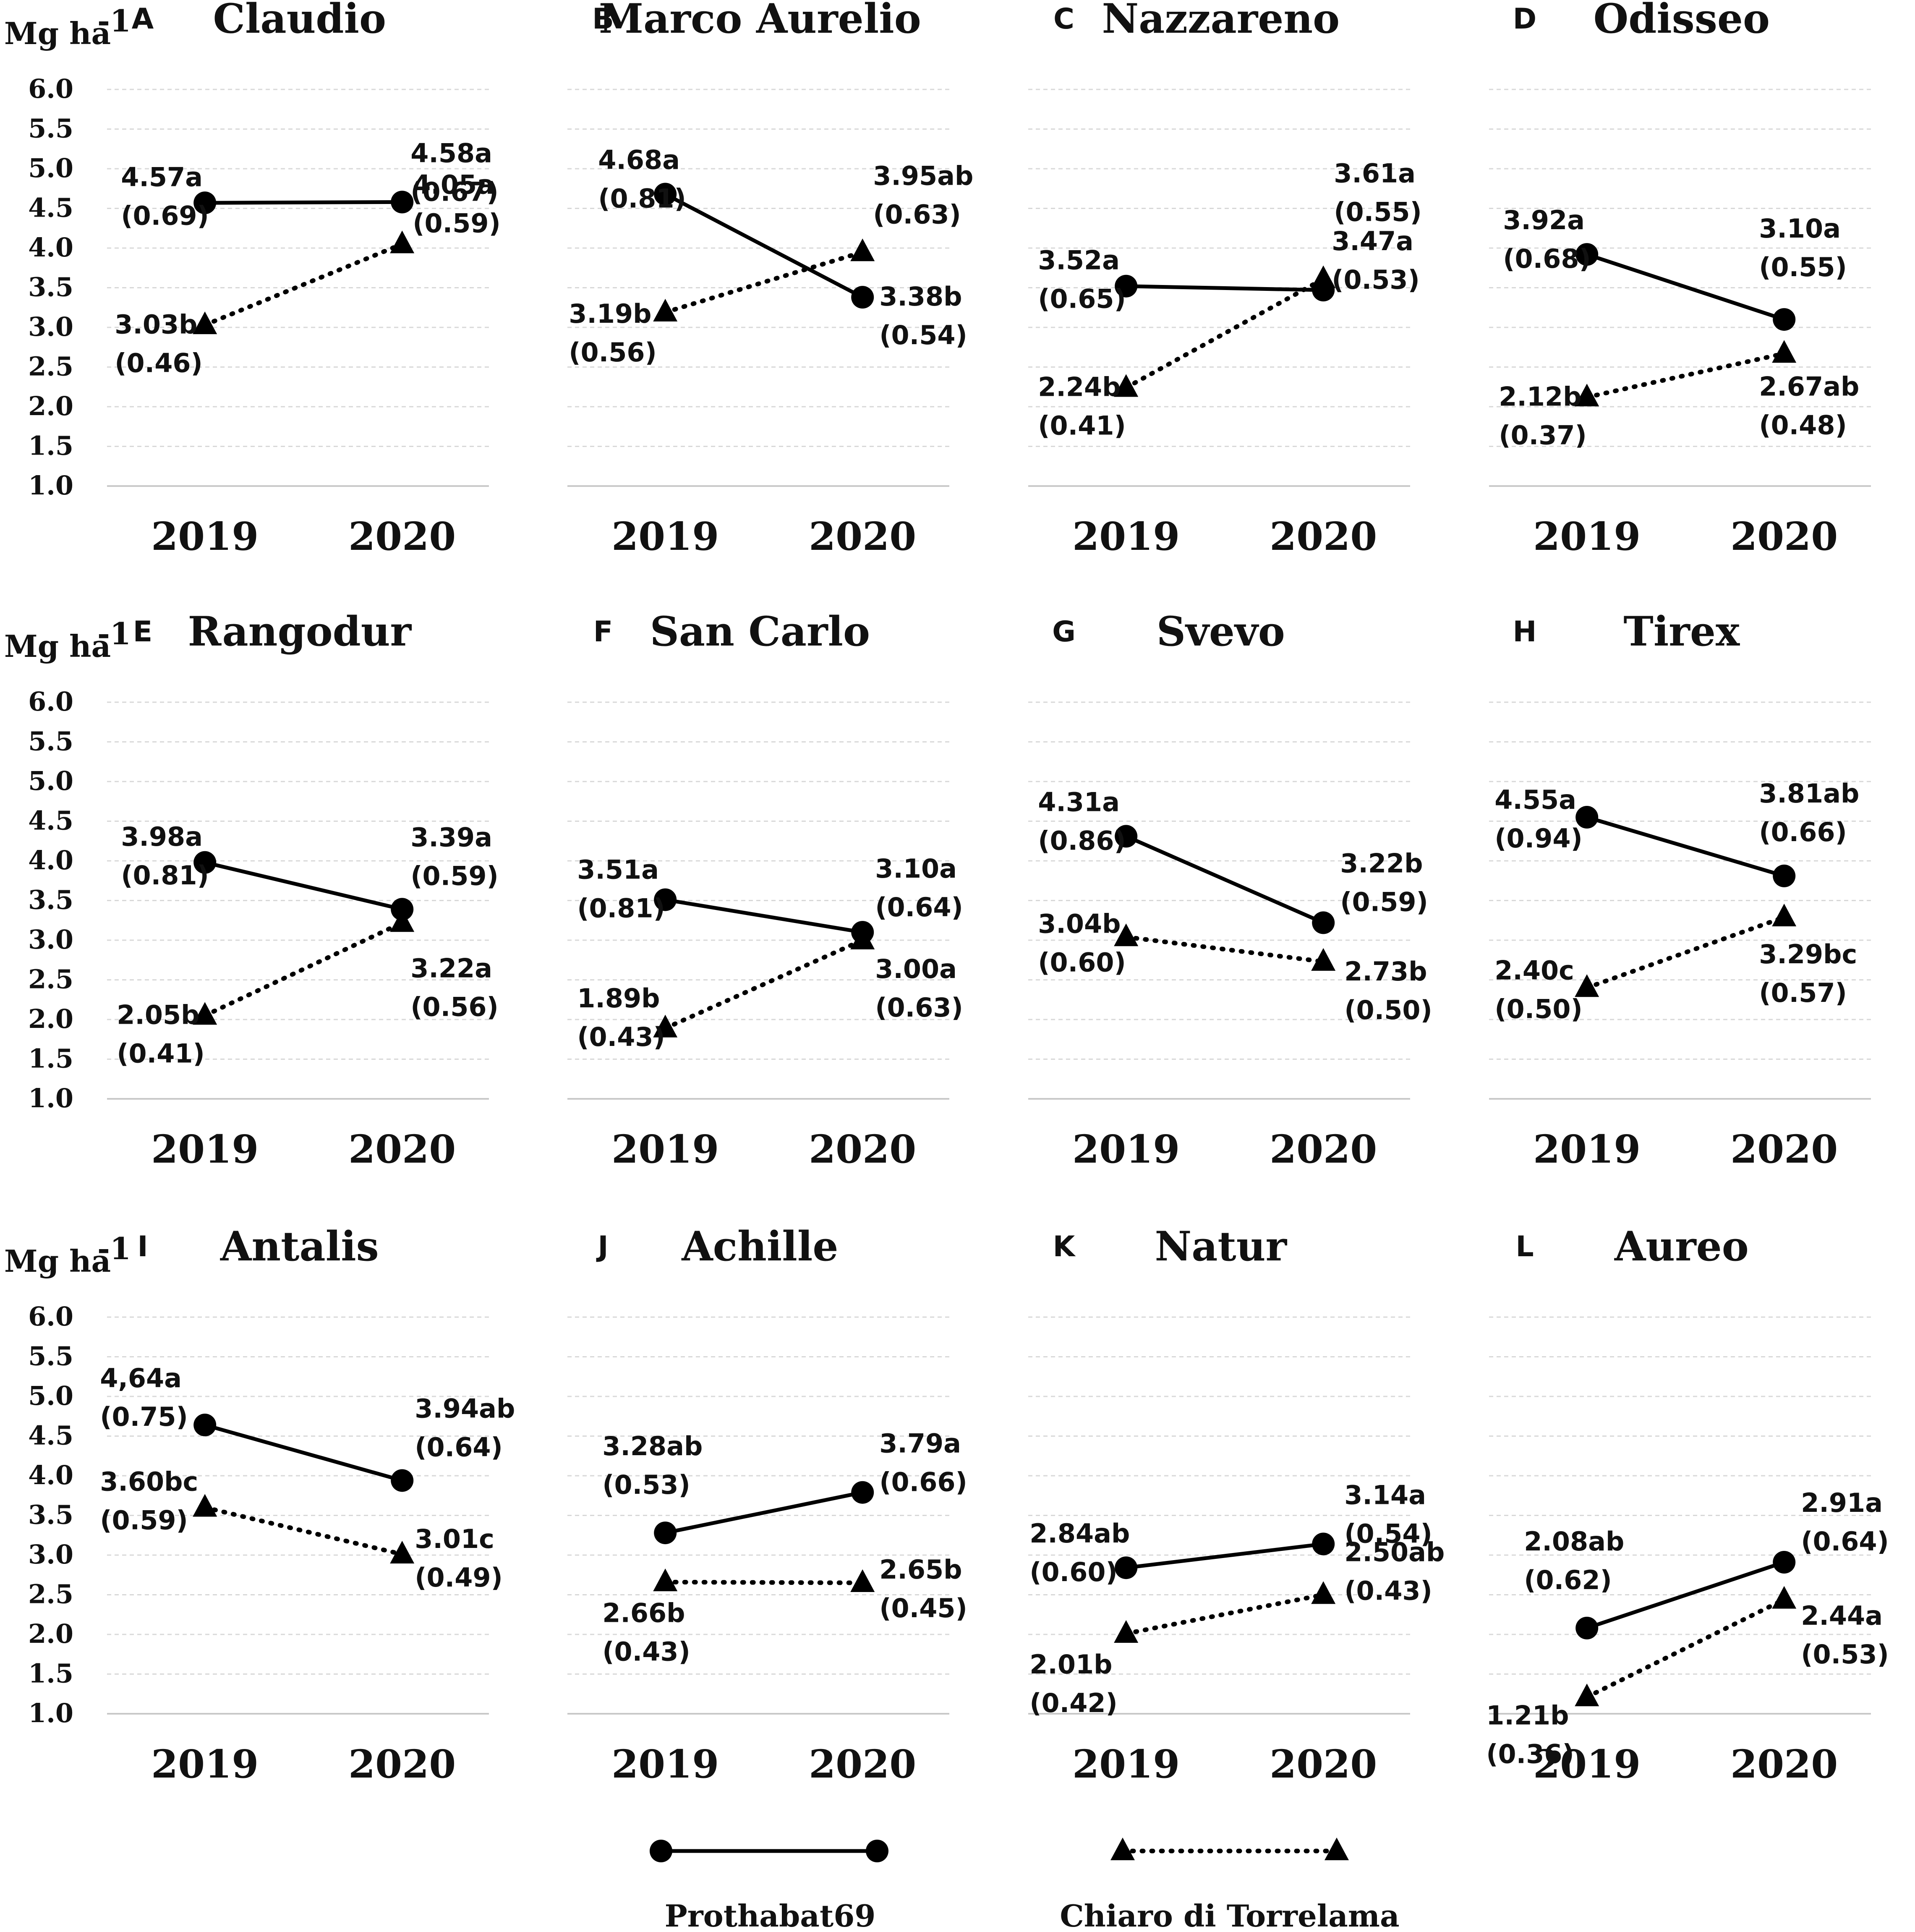 The image size is (1915, 1932). I want to click on data-label-value: 2.01b, so click(1070, 1664).